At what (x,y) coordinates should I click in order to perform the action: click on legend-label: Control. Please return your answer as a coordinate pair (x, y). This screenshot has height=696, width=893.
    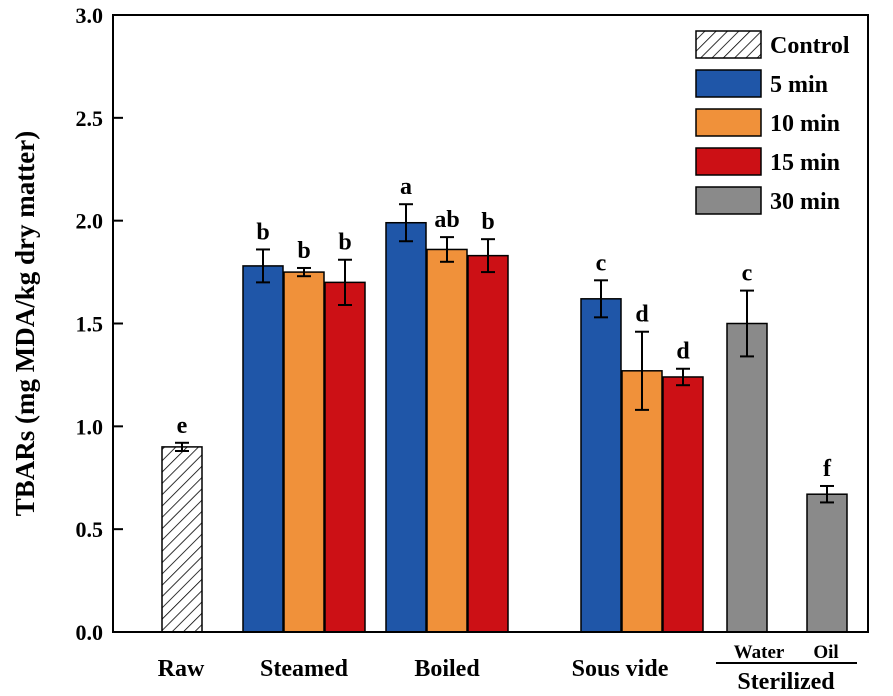
    Looking at the image, I should click on (810, 46).